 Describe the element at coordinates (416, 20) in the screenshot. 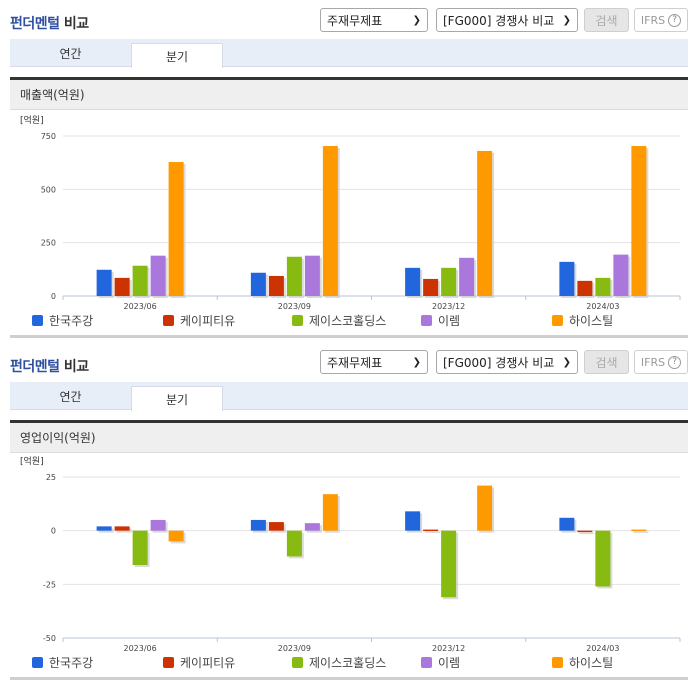

I see `chevron-down-icon: ❯` at that location.